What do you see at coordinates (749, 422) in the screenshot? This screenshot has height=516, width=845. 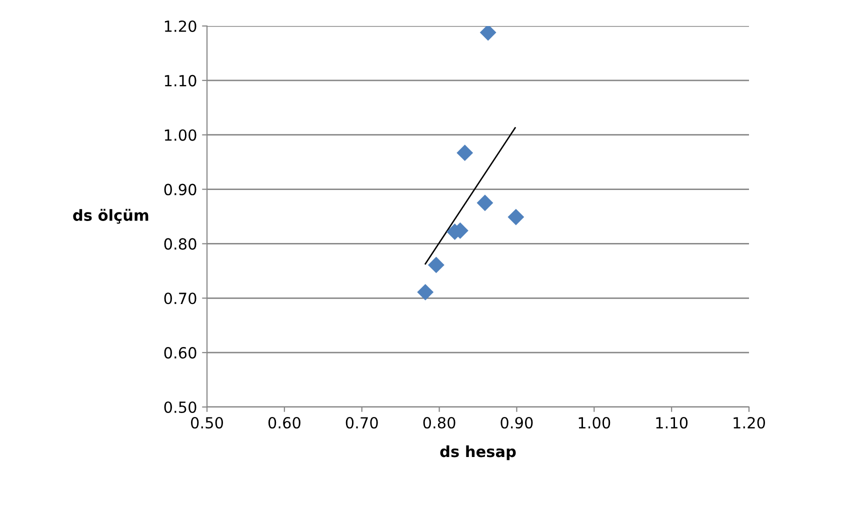 I see `x-tick-label: 1.20` at bounding box center [749, 422].